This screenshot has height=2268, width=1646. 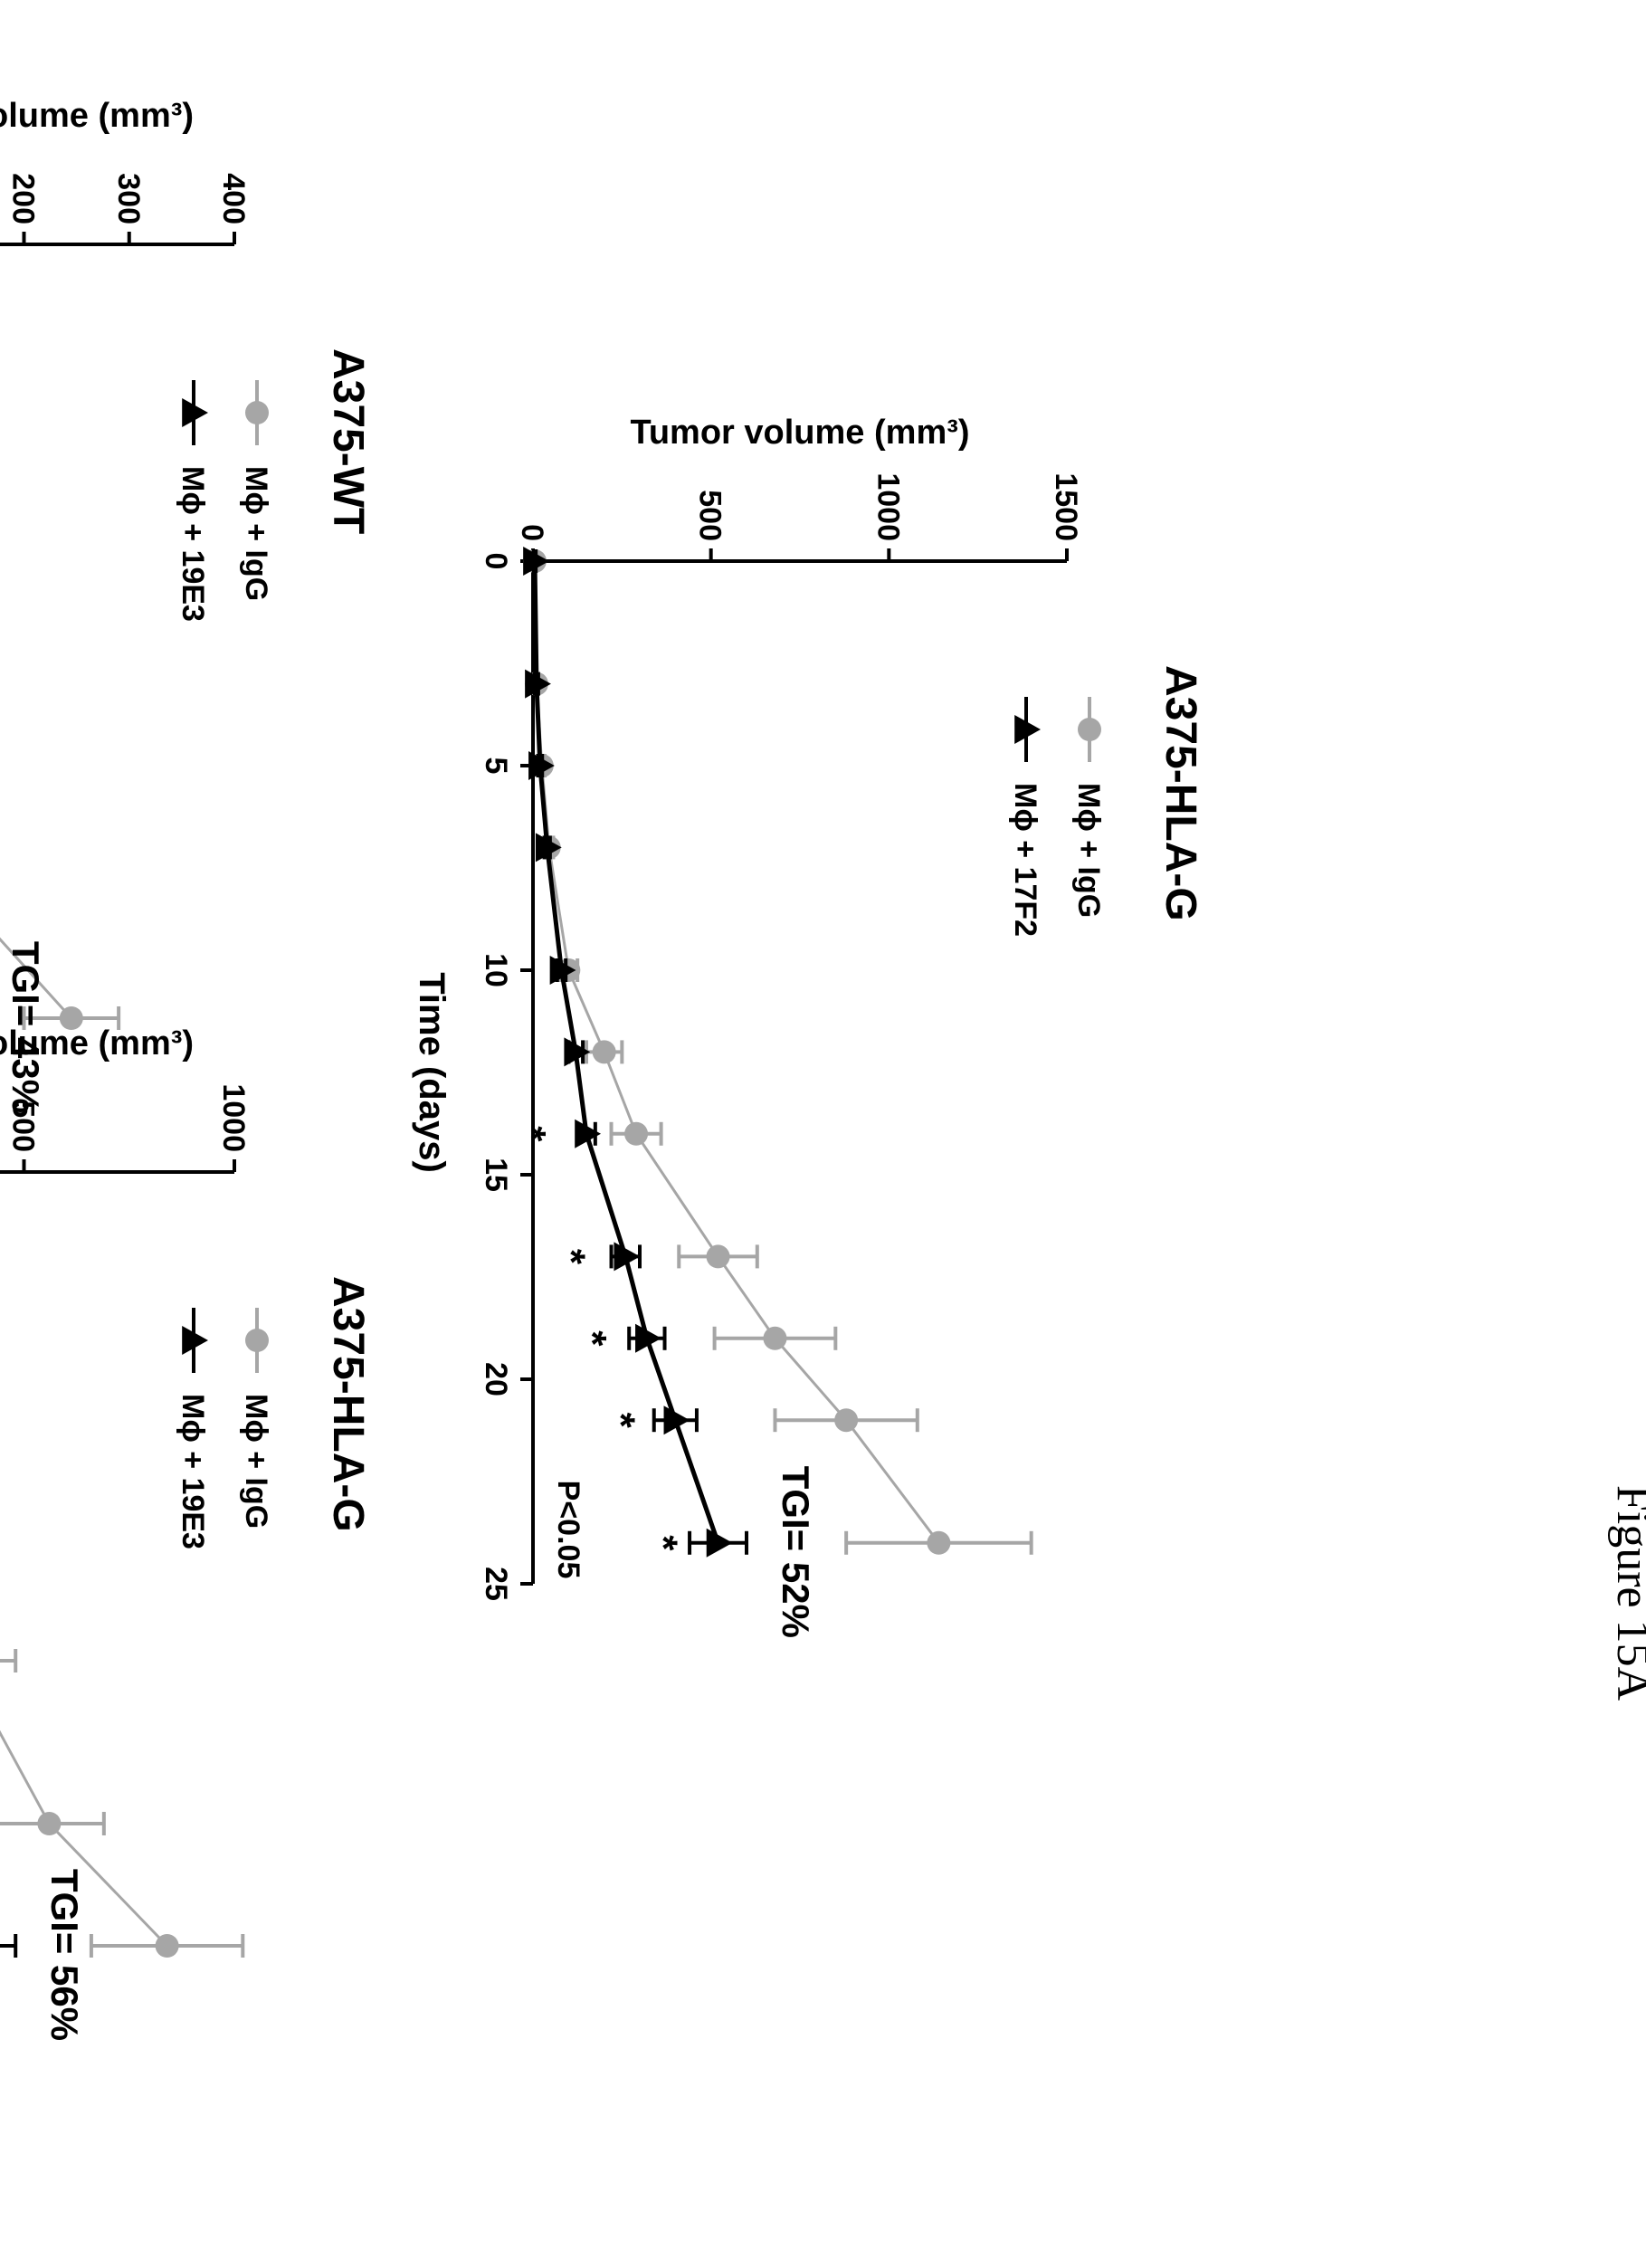 What do you see at coordinates (234, 199) in the screenshot?
I see `y-tick-label: 400` at bounding box center [234, 199].